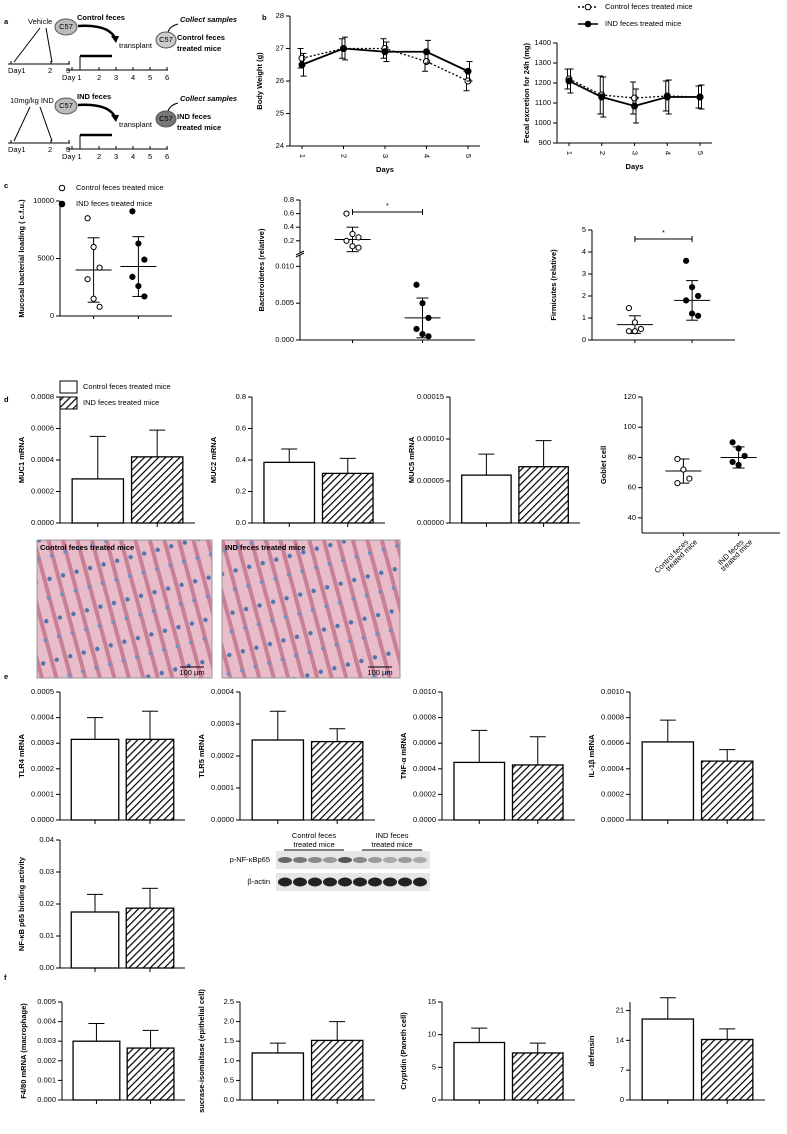 The image size is (787, 1134). What do you see at coordinates (258, 881) in the screenshot?
I see `blot-row-label: β-actin` at bounding box center [258, 881].